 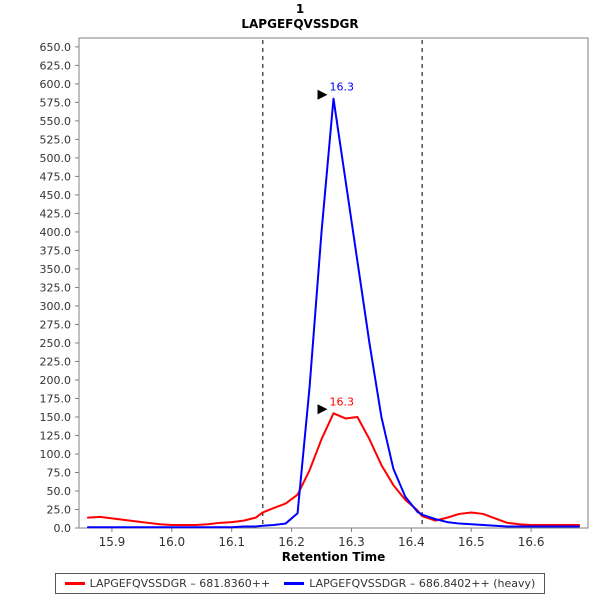 I want to click on y-tick-label: 525.0, so click(x=56, y=139).